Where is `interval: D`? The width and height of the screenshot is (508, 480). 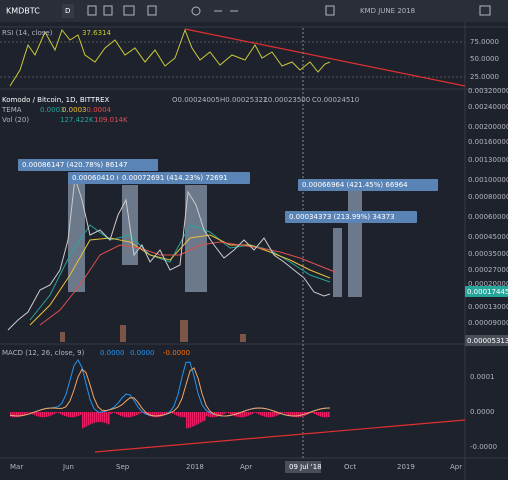
interval: D is located at coordinates (67, 11).